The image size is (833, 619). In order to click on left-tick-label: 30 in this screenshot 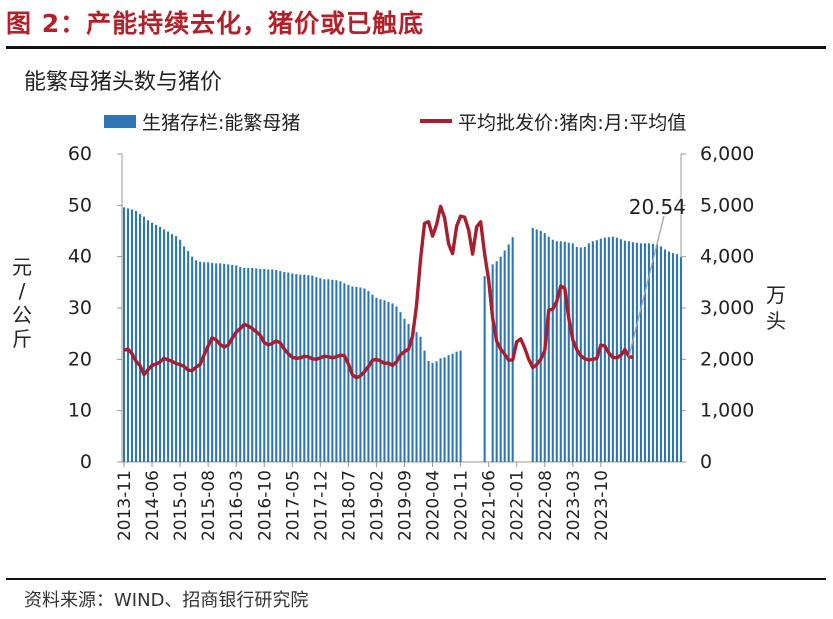, I will do `click(80, 308)`.